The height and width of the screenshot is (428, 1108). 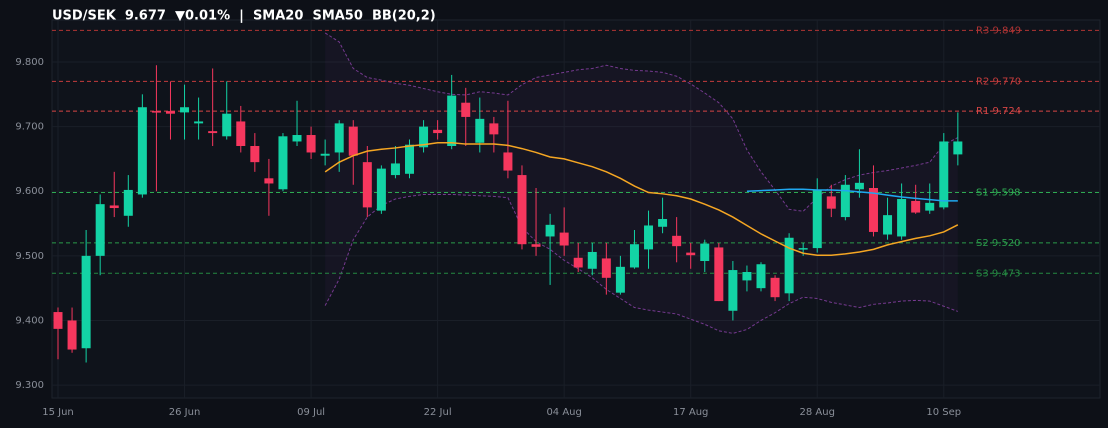 I want to click on level-label: R2 9.770, so click(x=998, y=81).